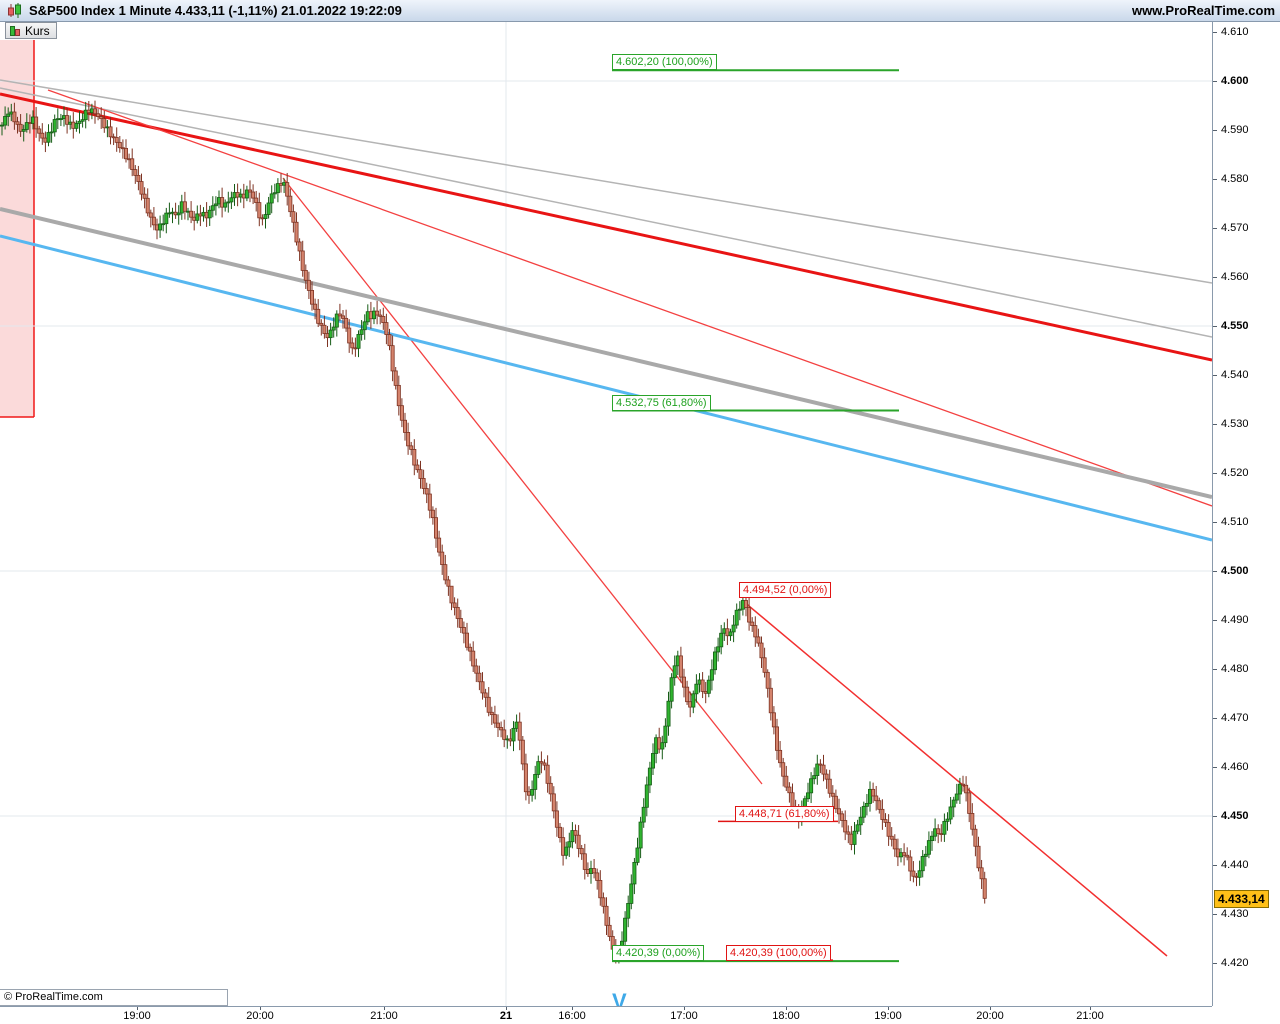  I want to click on fib-label-green: 4.420,39 (0,00%), so click(658, 953).